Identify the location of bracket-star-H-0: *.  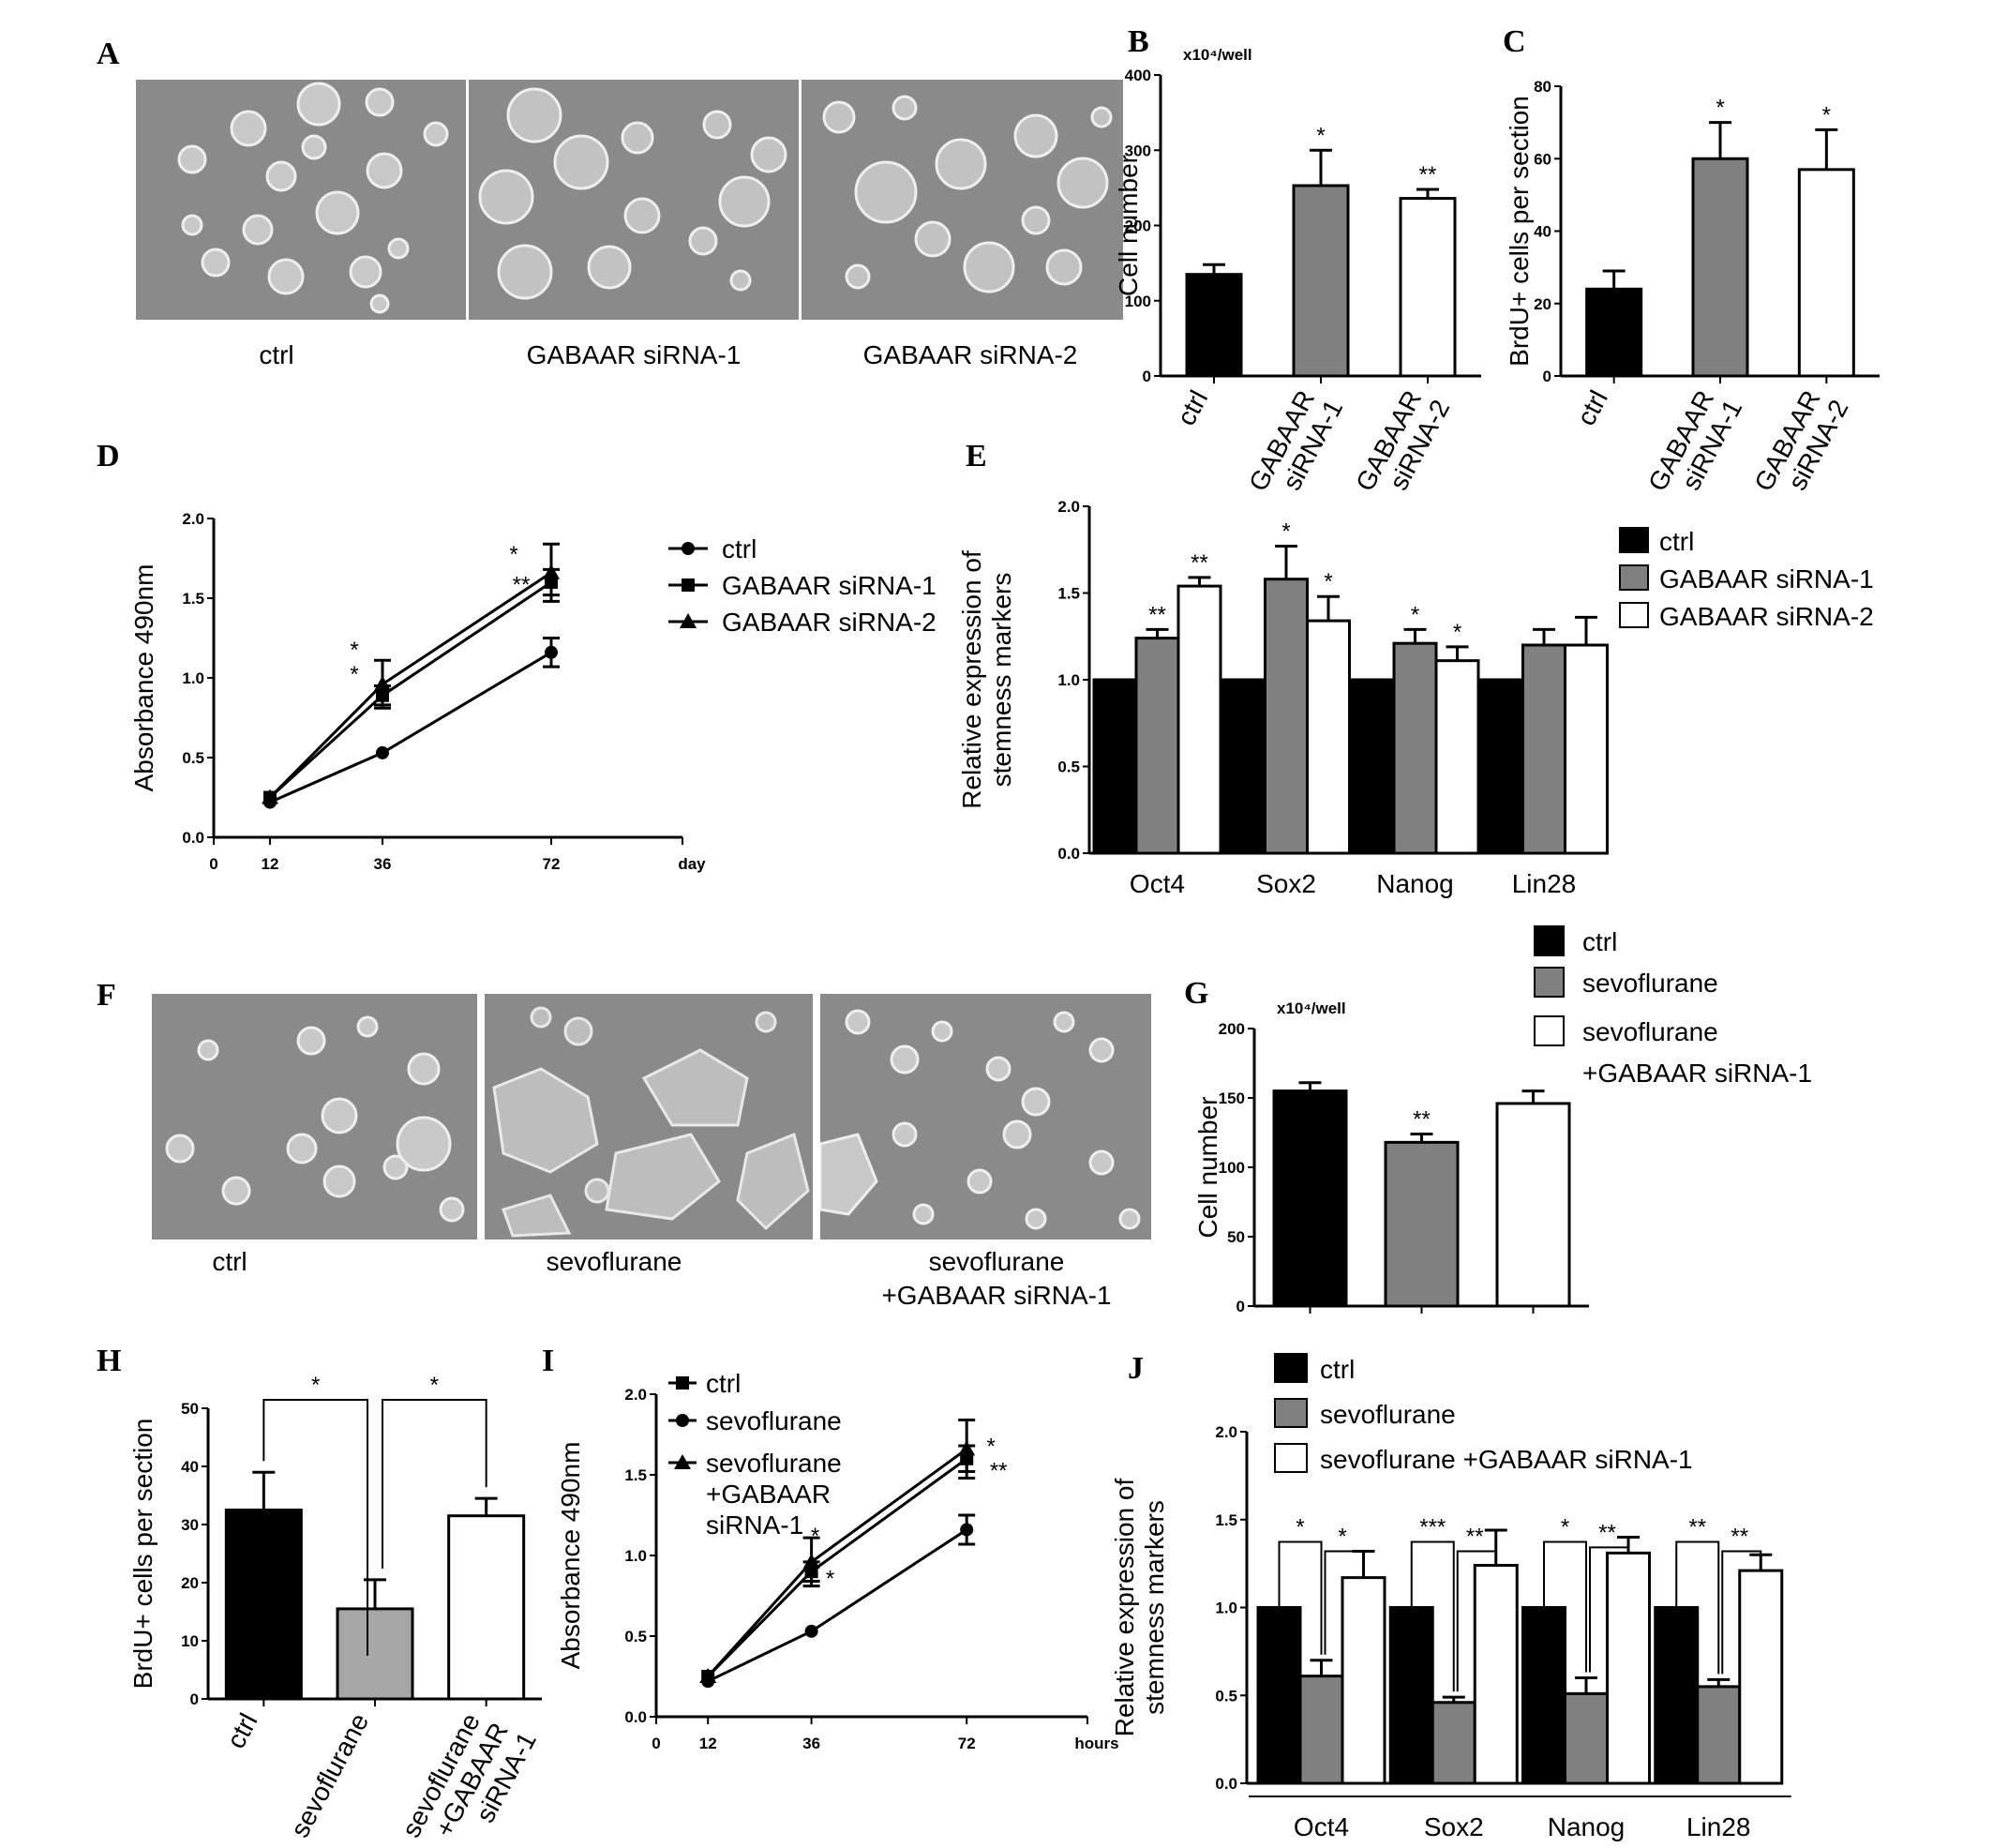
(316, 1385).